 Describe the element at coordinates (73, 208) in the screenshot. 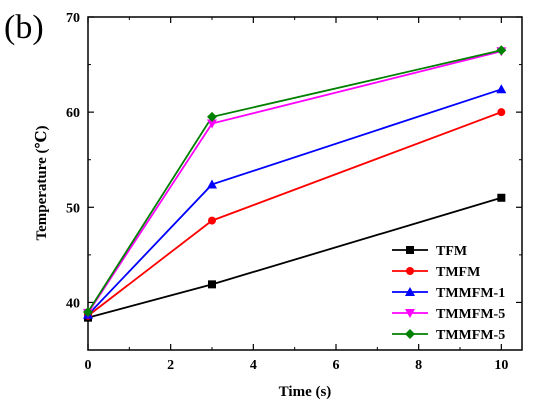

I see `y-tick-label: 50` at that location.